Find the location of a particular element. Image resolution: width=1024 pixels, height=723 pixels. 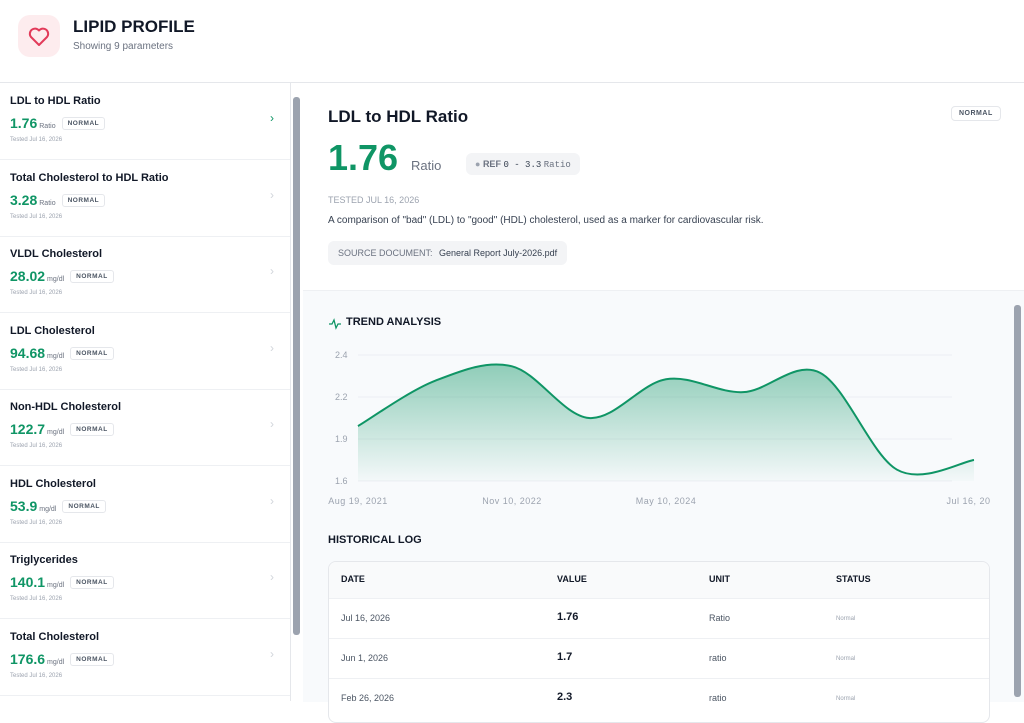

area is located at coordinates (666, 422).